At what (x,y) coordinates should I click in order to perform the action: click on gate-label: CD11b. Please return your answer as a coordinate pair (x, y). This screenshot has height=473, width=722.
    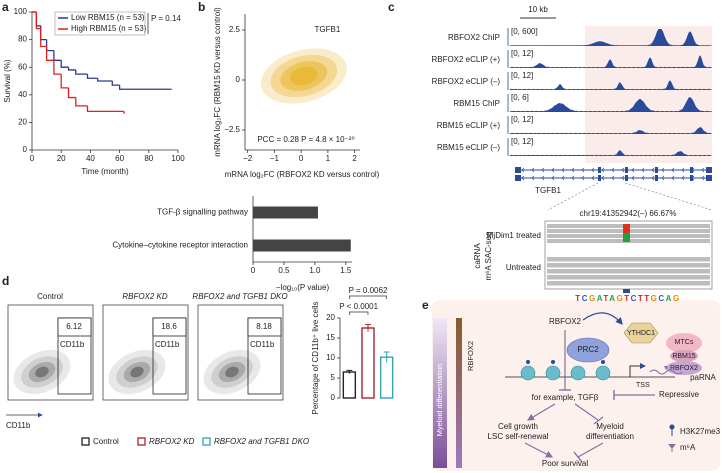
    Looking at the image, I should click on (72, 344).